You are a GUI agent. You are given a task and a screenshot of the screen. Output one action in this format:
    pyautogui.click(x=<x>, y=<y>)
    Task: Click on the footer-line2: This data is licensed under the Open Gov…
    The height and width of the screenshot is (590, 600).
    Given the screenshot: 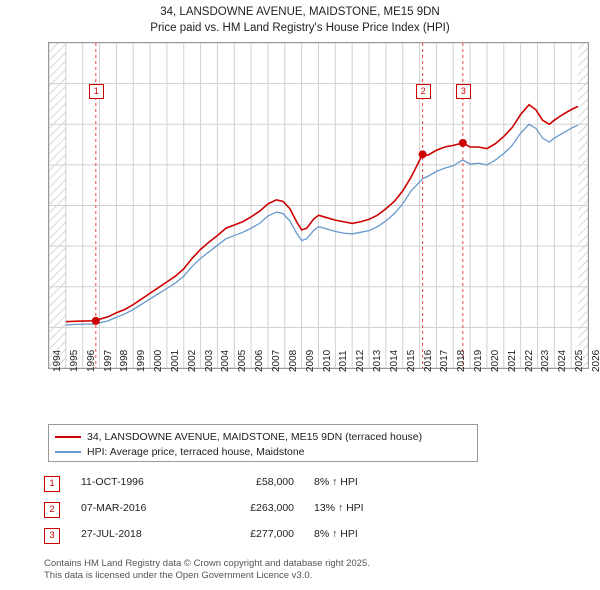 What is the action you would take?
    pyautogui.click(x=178, y=575)
    